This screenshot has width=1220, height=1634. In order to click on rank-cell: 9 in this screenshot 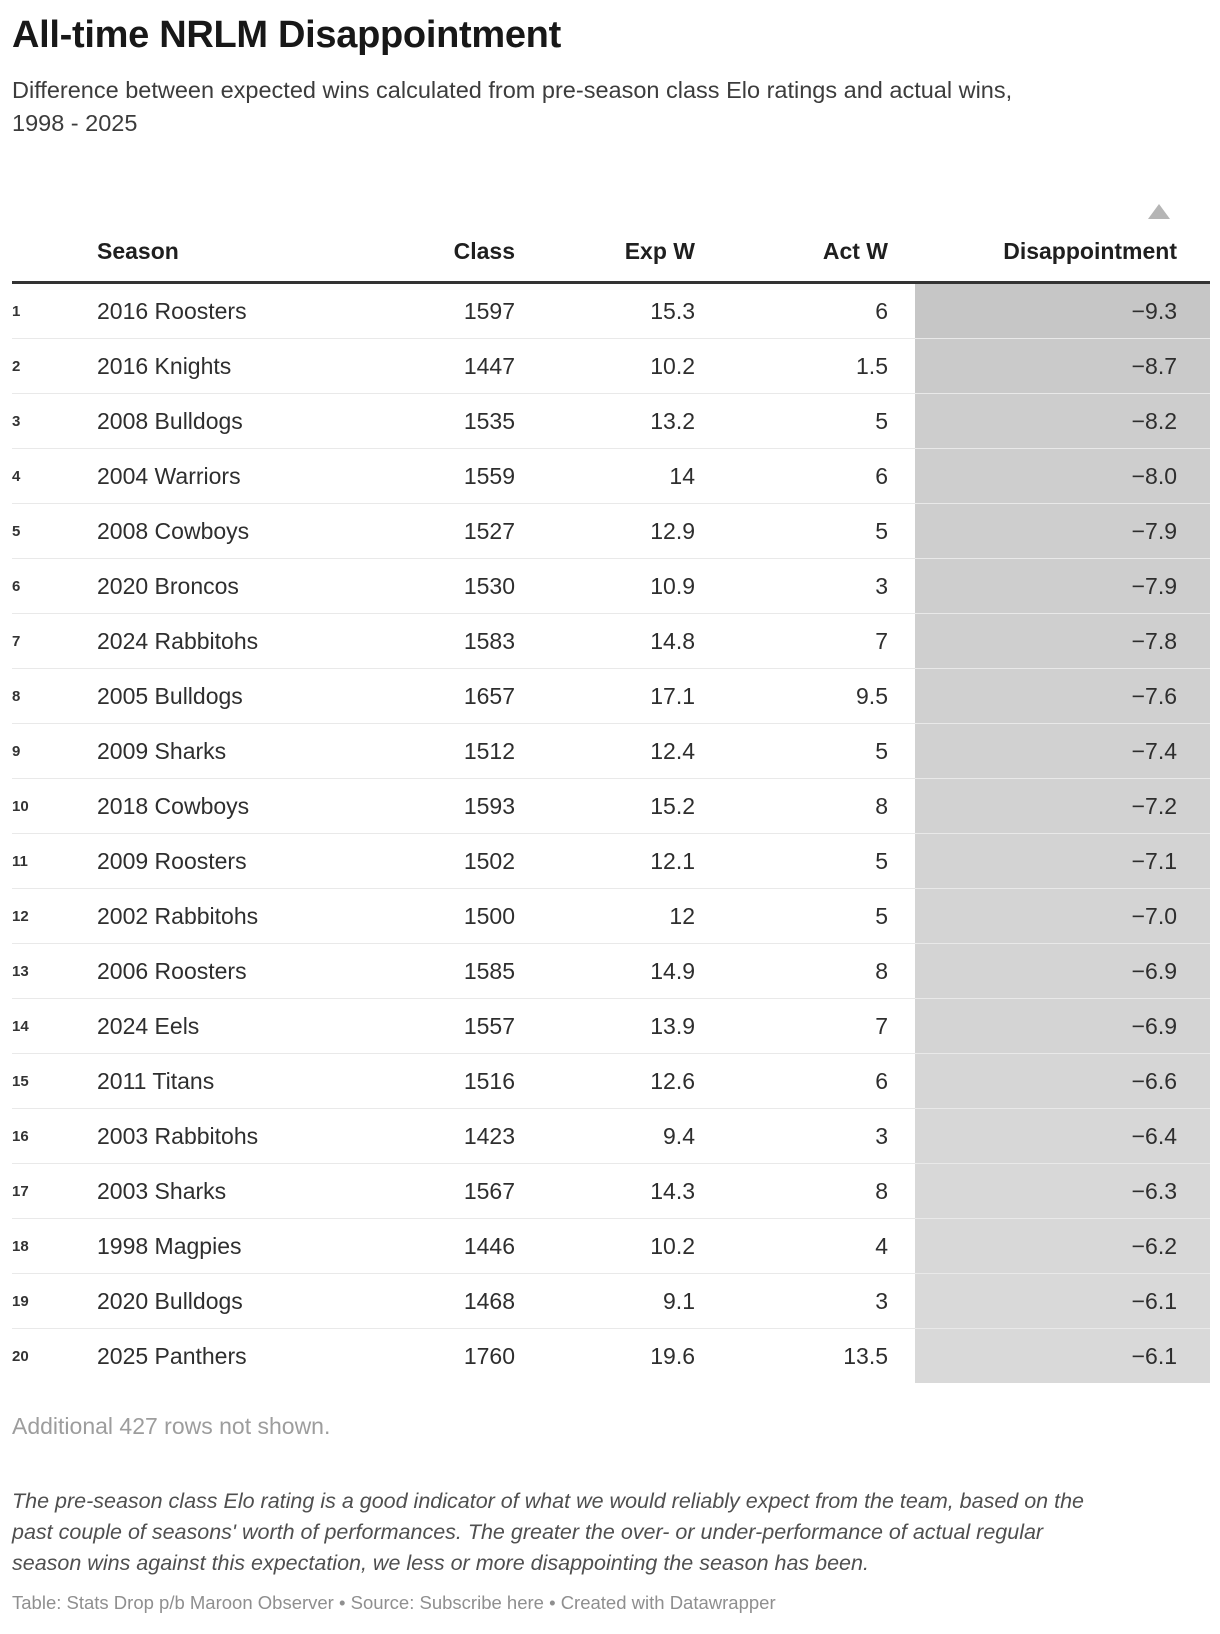, I will do `click(54, 751)`.